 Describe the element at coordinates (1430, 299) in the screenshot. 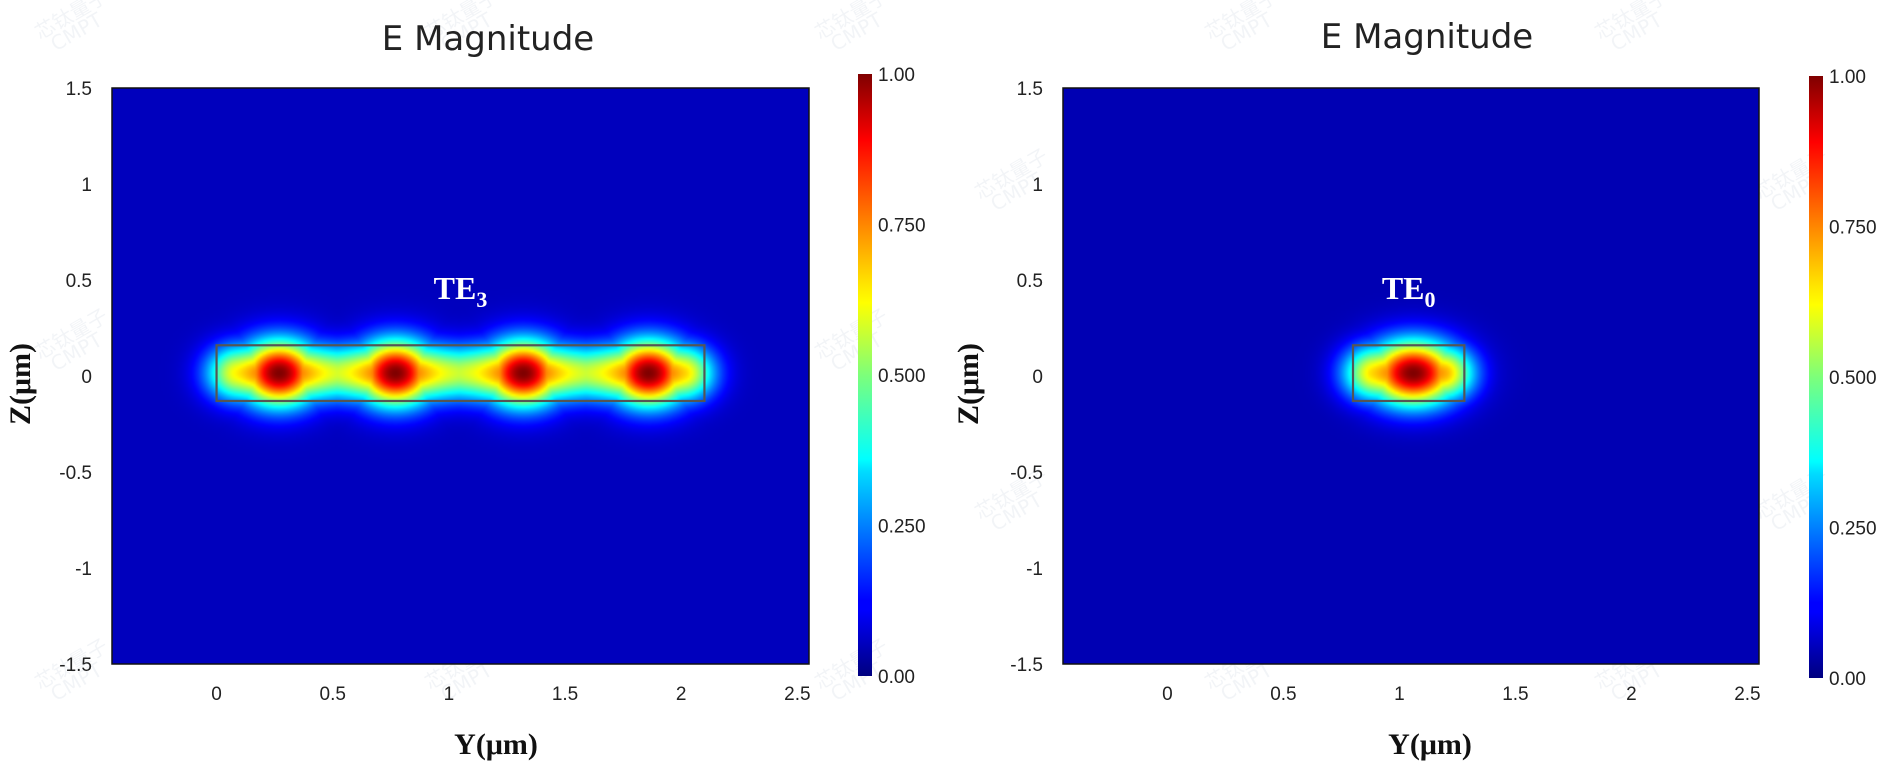

I see `mode-label-subscript: 0` at that location.